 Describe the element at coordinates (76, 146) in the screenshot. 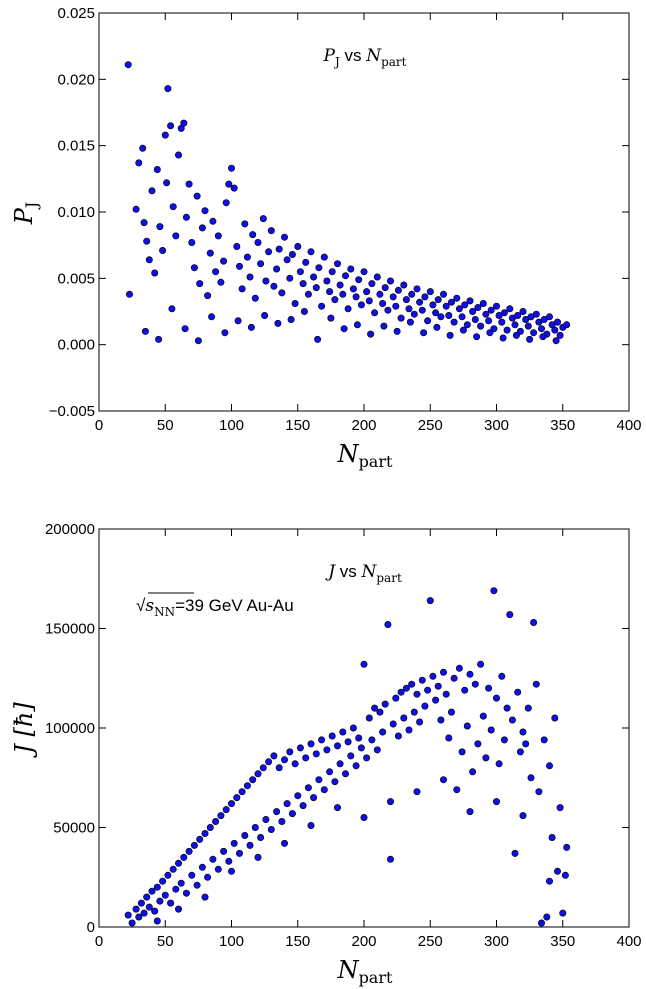

I see `y-tick-label: 0.015` at that location.